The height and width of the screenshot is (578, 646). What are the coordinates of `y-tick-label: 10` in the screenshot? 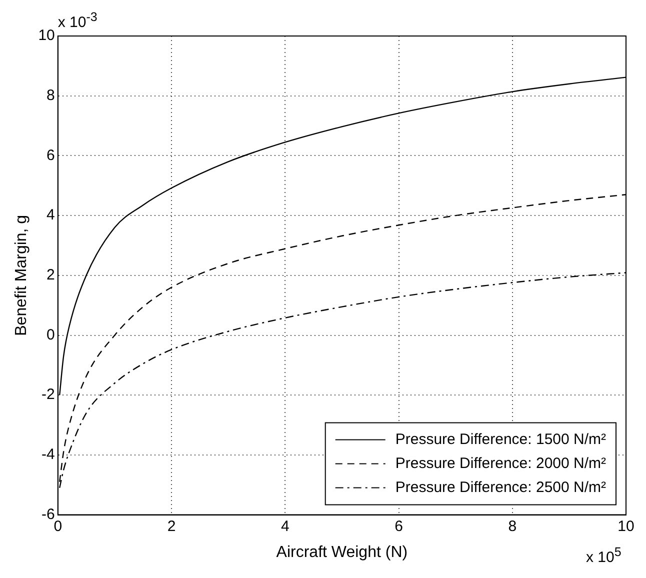 It's located at (46, 35).